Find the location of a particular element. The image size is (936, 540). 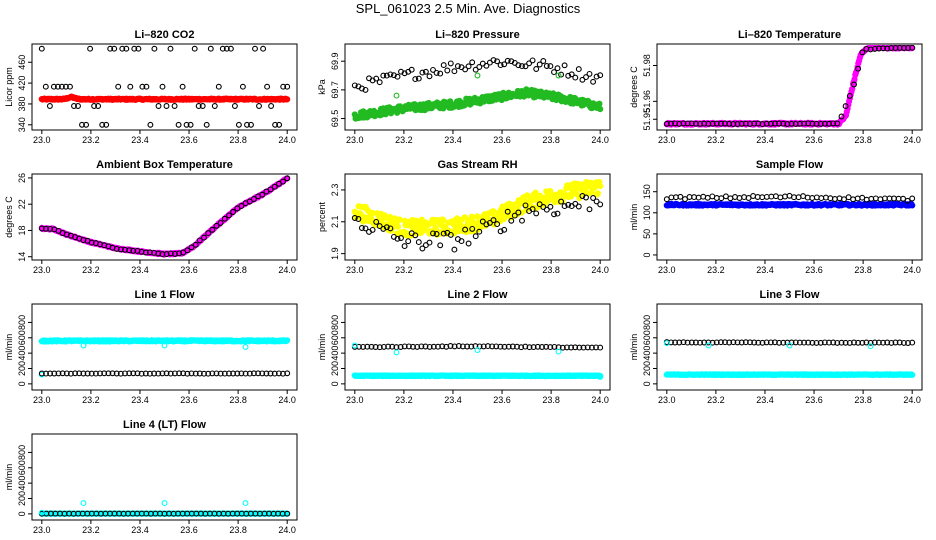

y-tick-label: 100 is located at coordinates (647, 212).